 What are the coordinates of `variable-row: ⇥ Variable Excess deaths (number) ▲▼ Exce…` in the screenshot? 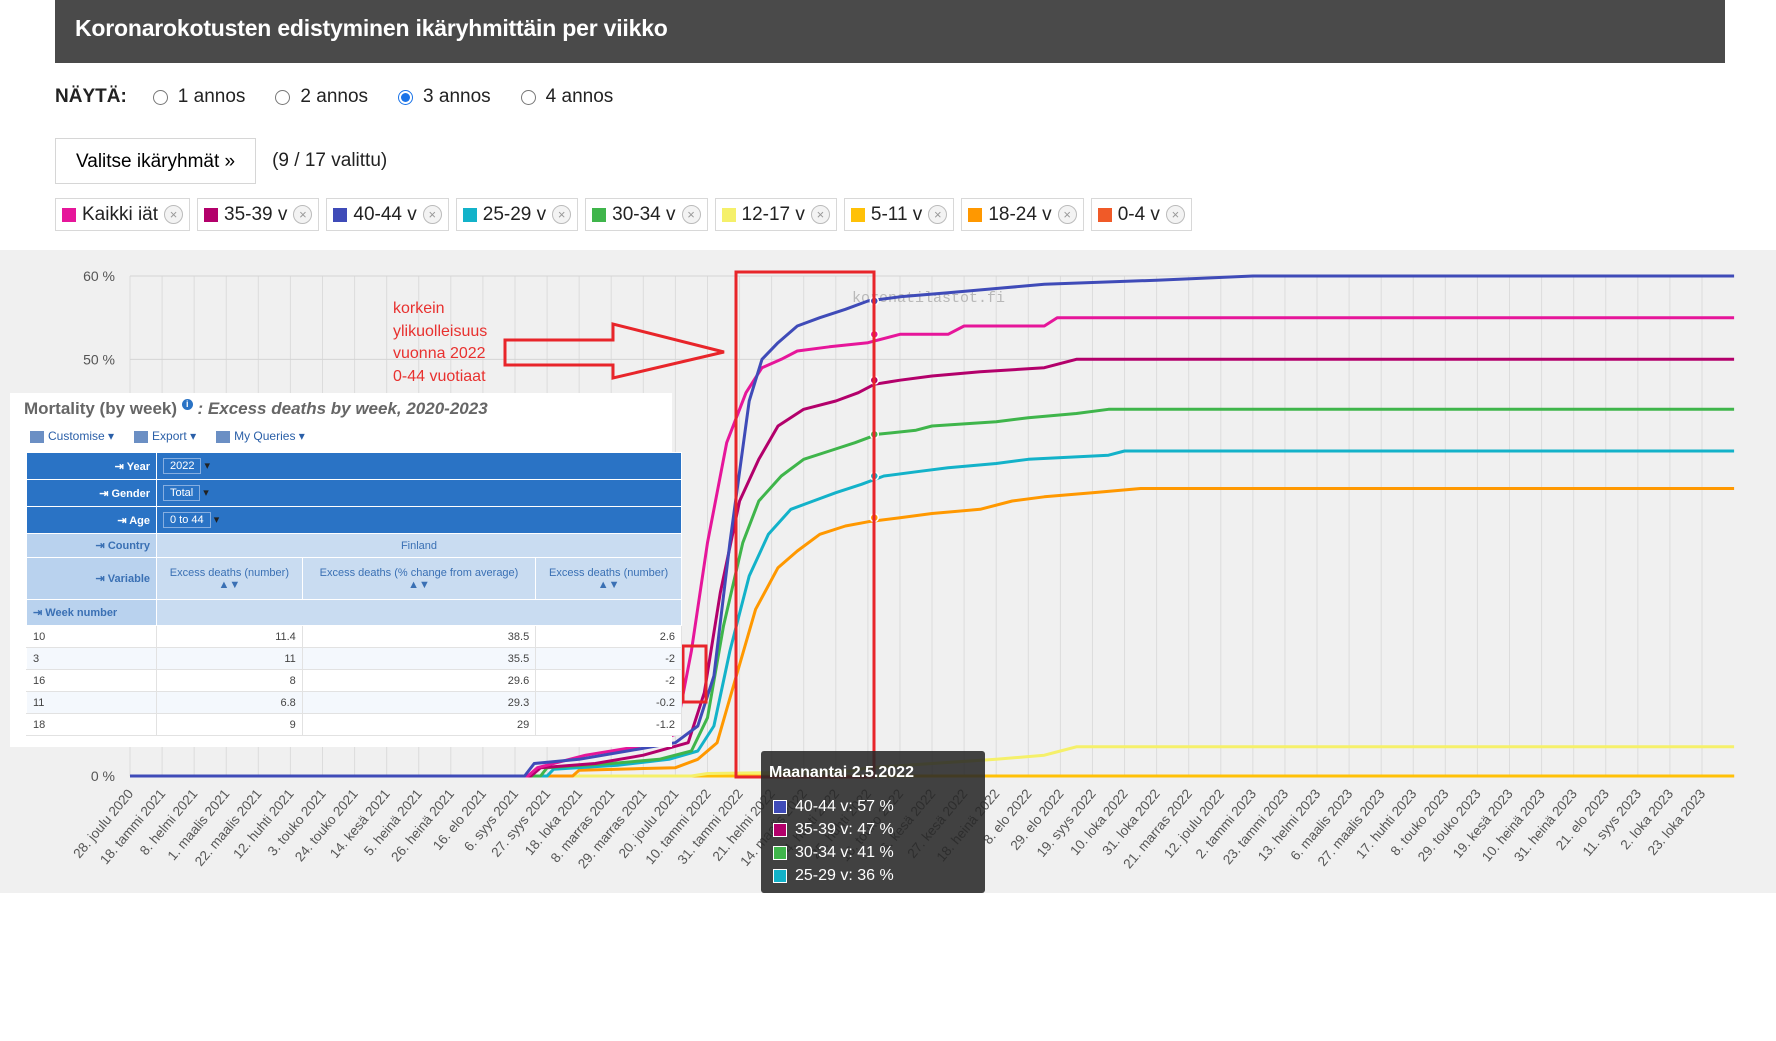 It's located at (354, 578).